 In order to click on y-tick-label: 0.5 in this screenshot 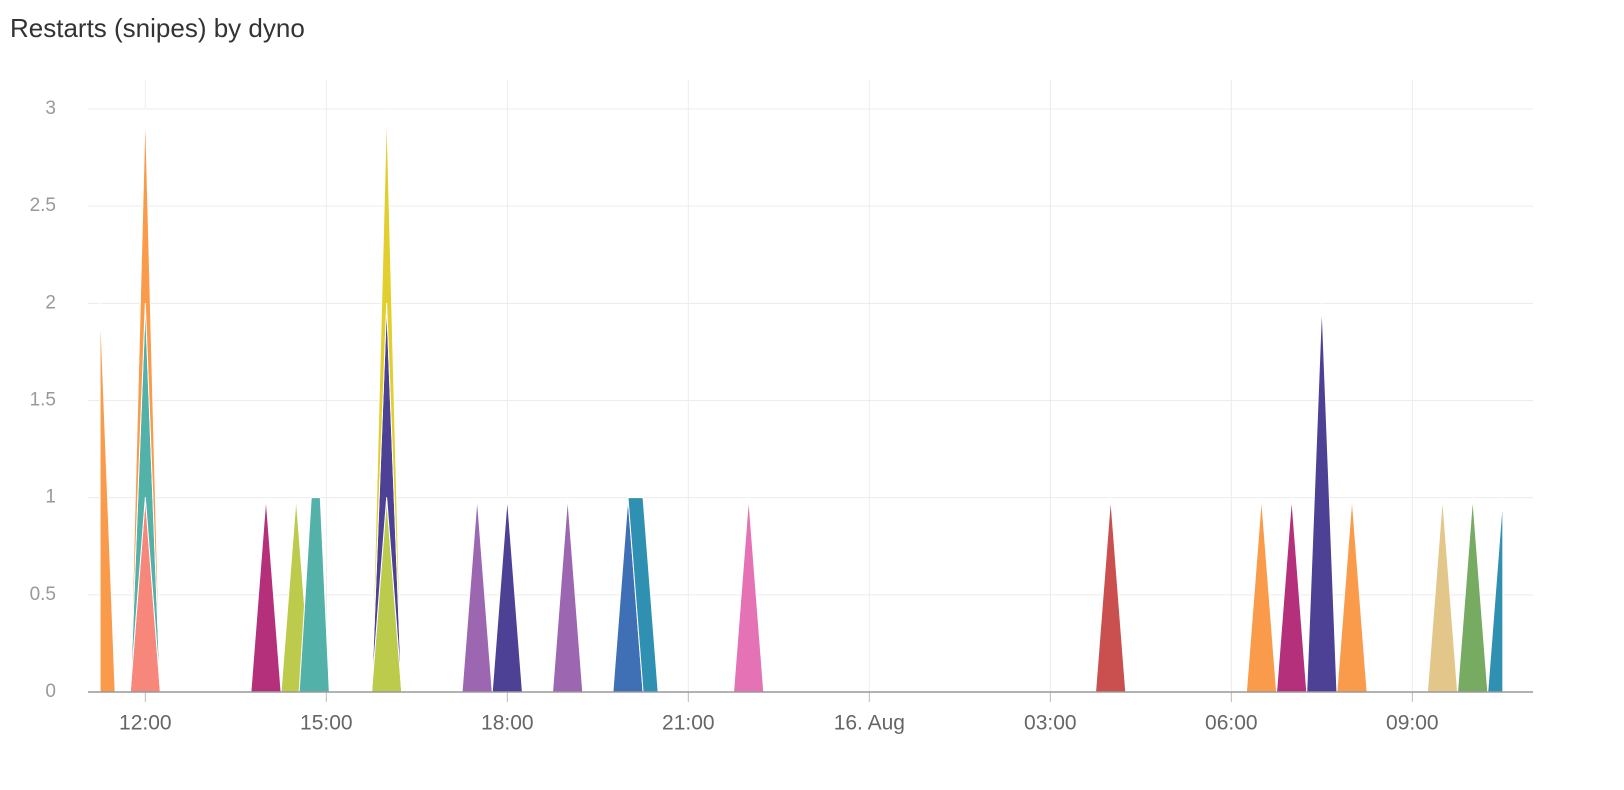, I will do `click(43, 594)`.